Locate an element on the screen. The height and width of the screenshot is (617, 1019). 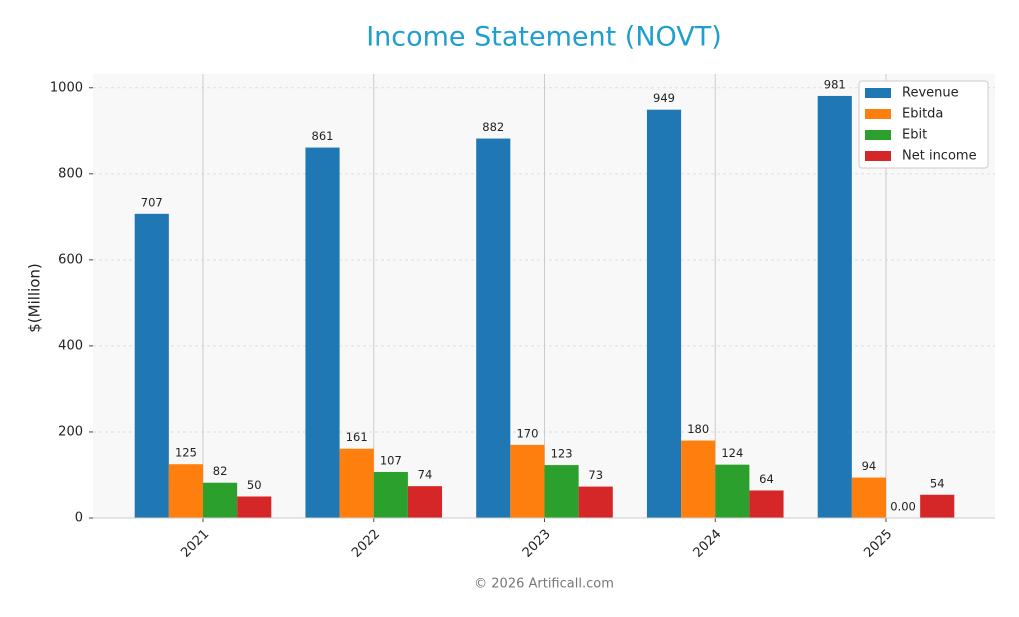
value-label: 882 is located at coordinates (493, 127).